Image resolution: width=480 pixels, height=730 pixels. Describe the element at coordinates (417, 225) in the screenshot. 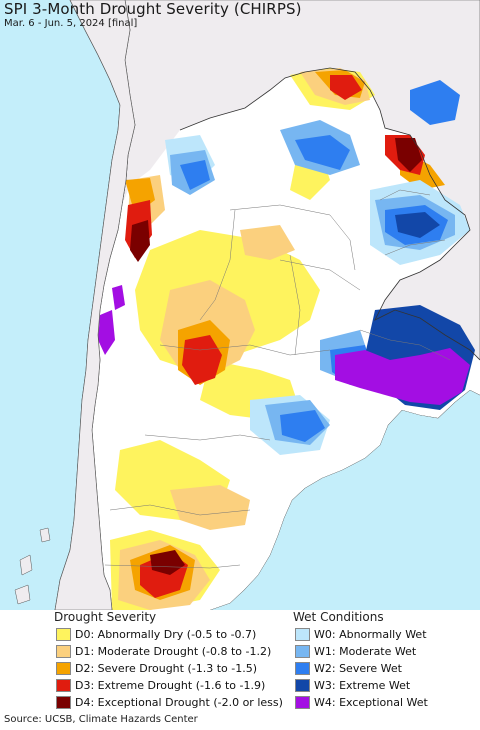

I see `w3-area` at that location.